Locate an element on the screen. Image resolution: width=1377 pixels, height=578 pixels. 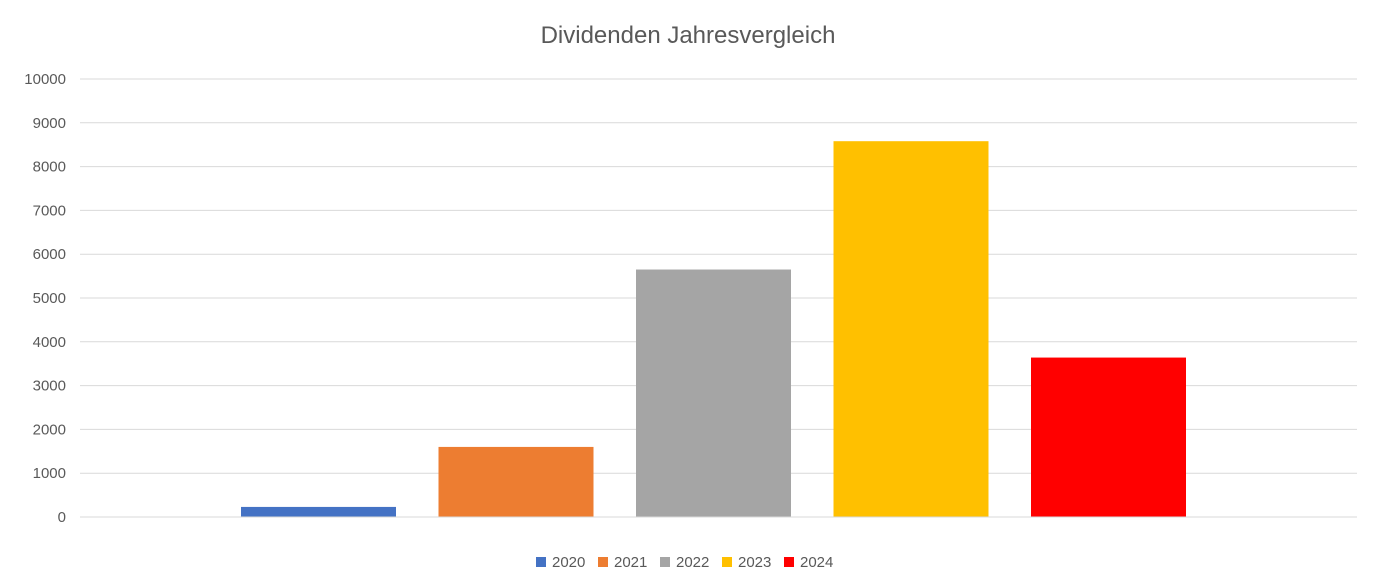
bar-2024 is located at coordinates (1108, 437).